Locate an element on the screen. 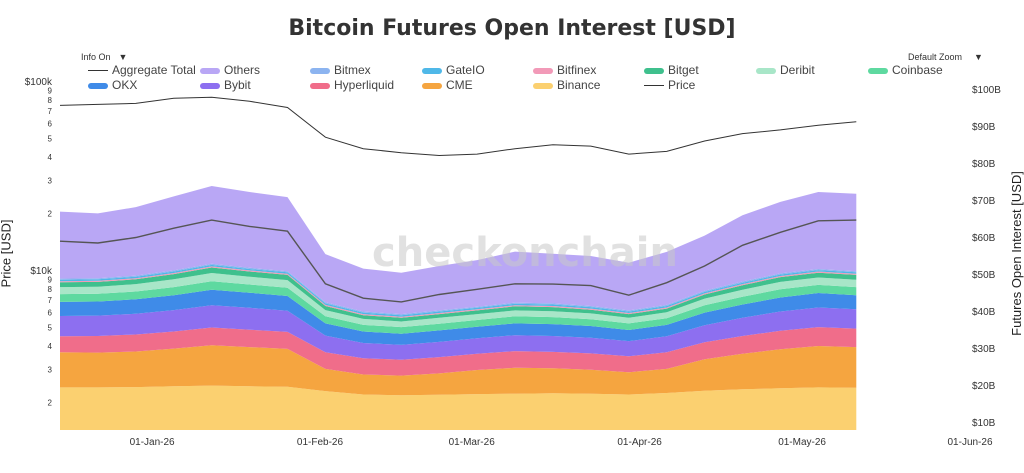  zoom-select: Default Zoom ▼ is located at coordinates (945, 57).